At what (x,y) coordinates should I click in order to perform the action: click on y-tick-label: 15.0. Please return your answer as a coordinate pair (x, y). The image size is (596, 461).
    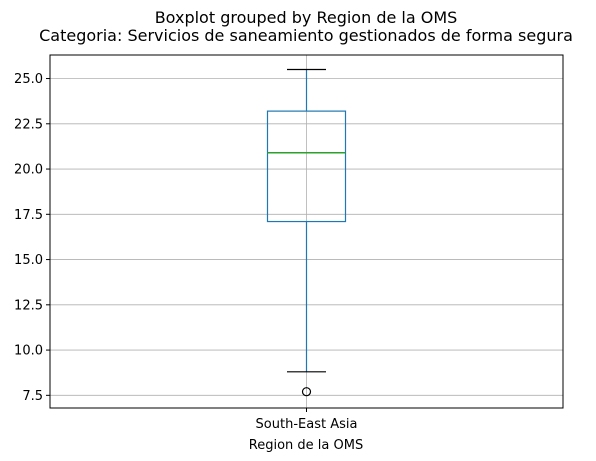
    Looking at the image, I should click on (28, 260).